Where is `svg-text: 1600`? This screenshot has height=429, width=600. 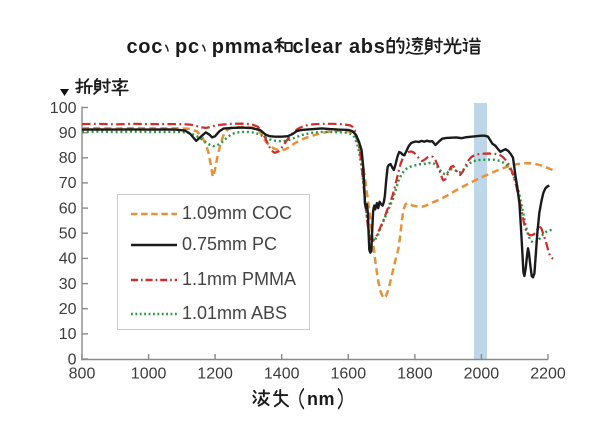 svg-text: 1600 is located at coordinates (349, 374).